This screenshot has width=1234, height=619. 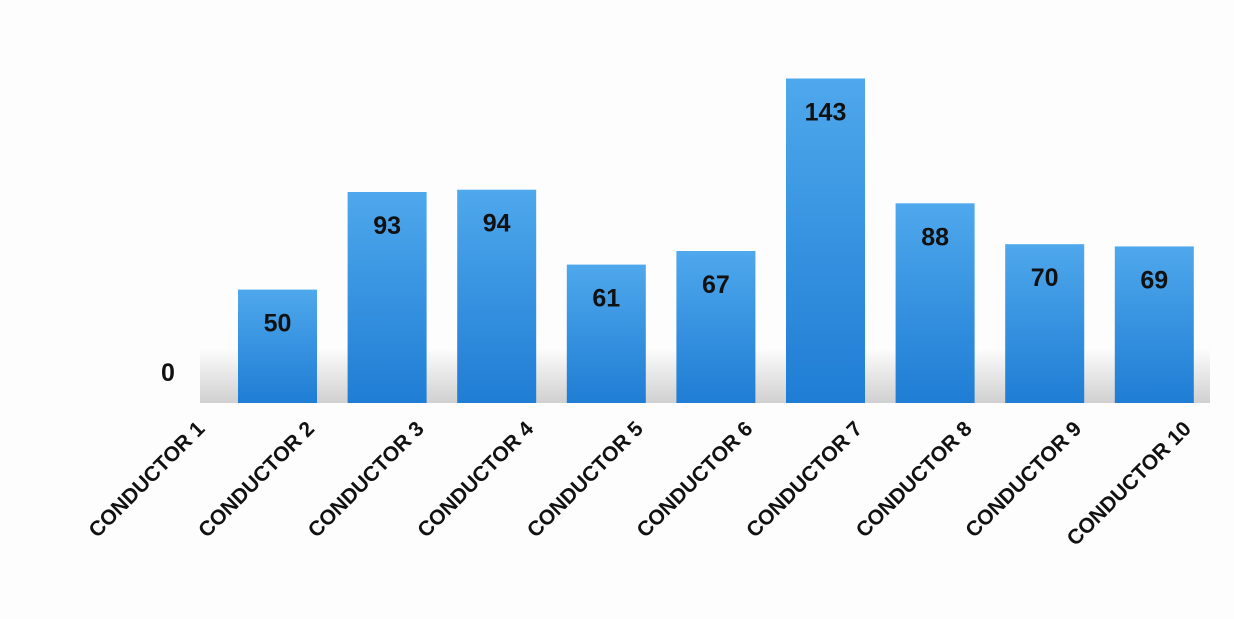 I want to click on data-label-3: 93, so click(x=387, y=226).